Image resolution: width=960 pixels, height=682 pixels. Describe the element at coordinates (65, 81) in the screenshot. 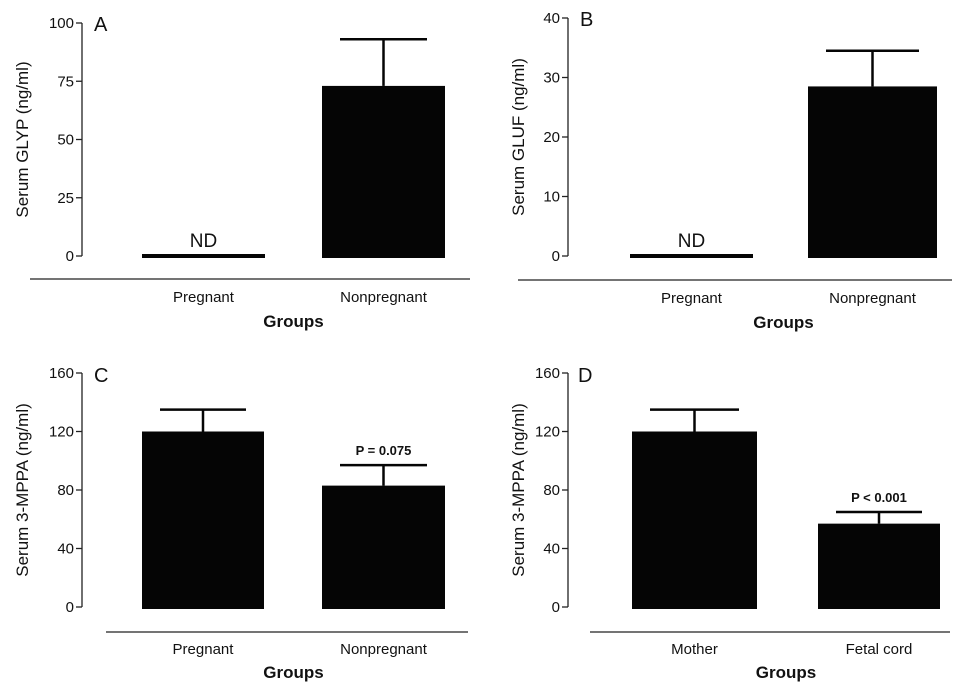

I see `y-tick-label: 75` at that location.